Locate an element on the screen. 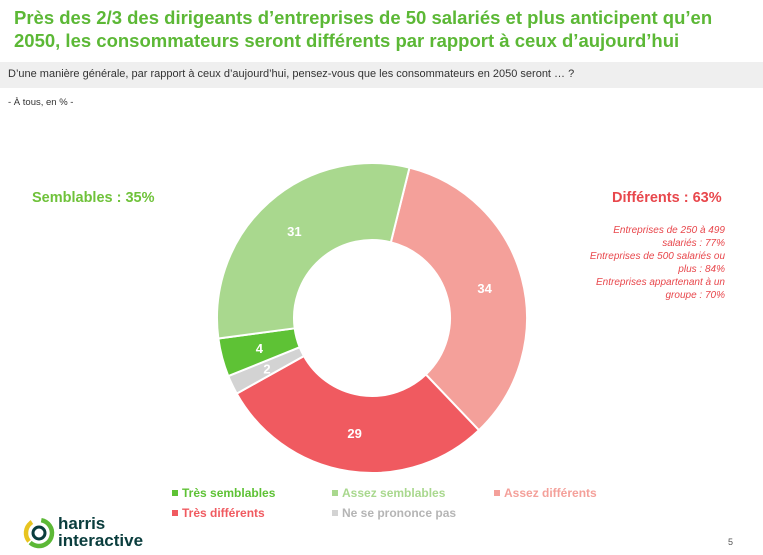  legend-item-tres-semblables: Très semblables is located at coordinates (223, 493).